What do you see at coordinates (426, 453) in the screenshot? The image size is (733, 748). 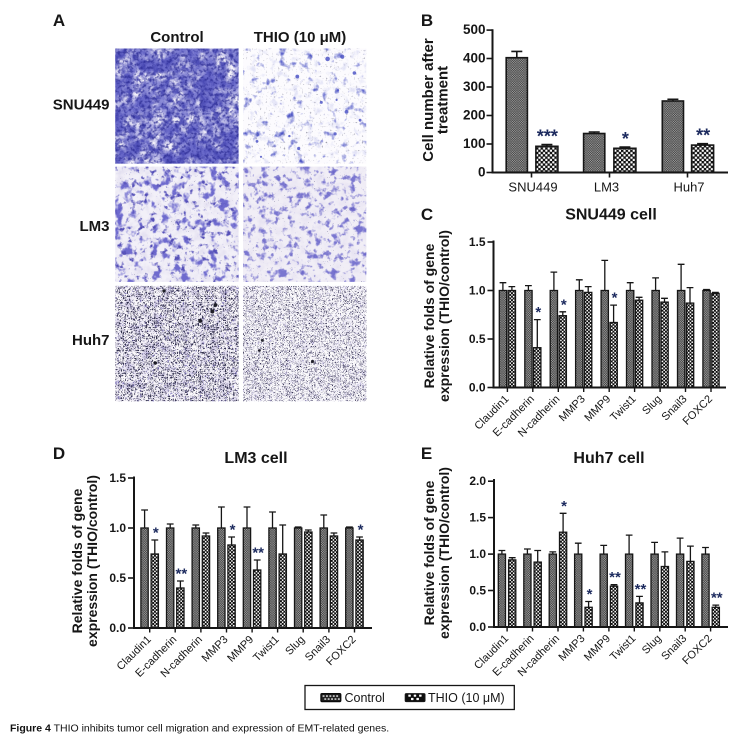 I see `svg-text: E` at bounding box center [426, 453].